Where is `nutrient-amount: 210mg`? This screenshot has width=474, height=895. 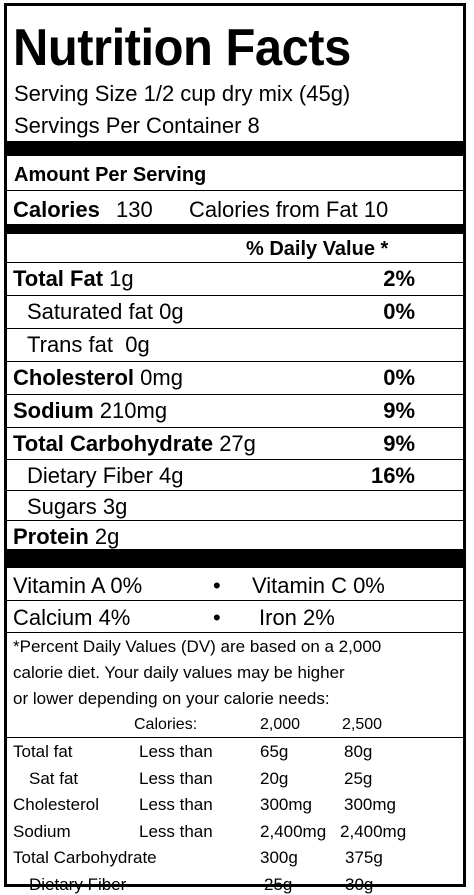 nutrient-amount: 210mg is located at coordinates (133, 410).